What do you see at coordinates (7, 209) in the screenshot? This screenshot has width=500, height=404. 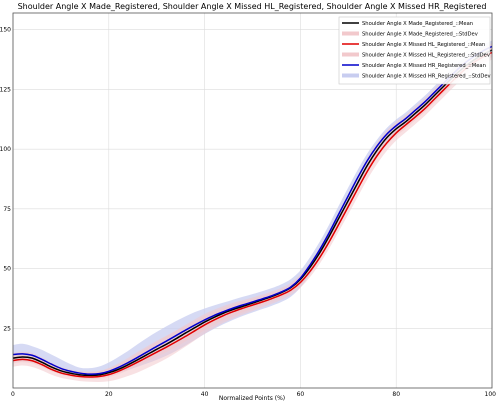 I see `y-tick-label: 75` at bounding box center [7, 209].